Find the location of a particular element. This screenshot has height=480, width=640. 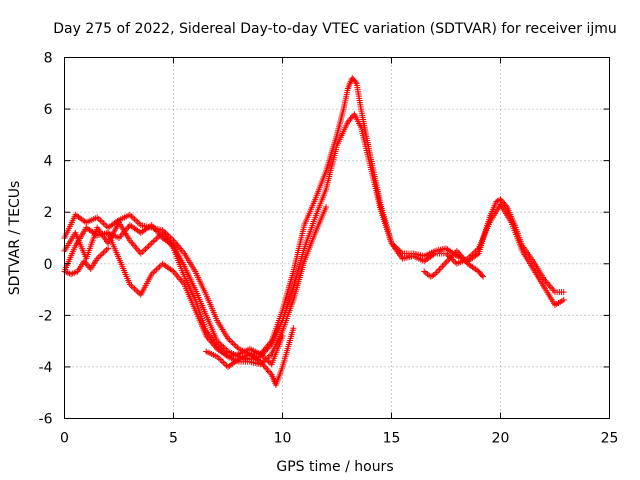

y-tick-label: 8 is located at coordinates (48, 59).